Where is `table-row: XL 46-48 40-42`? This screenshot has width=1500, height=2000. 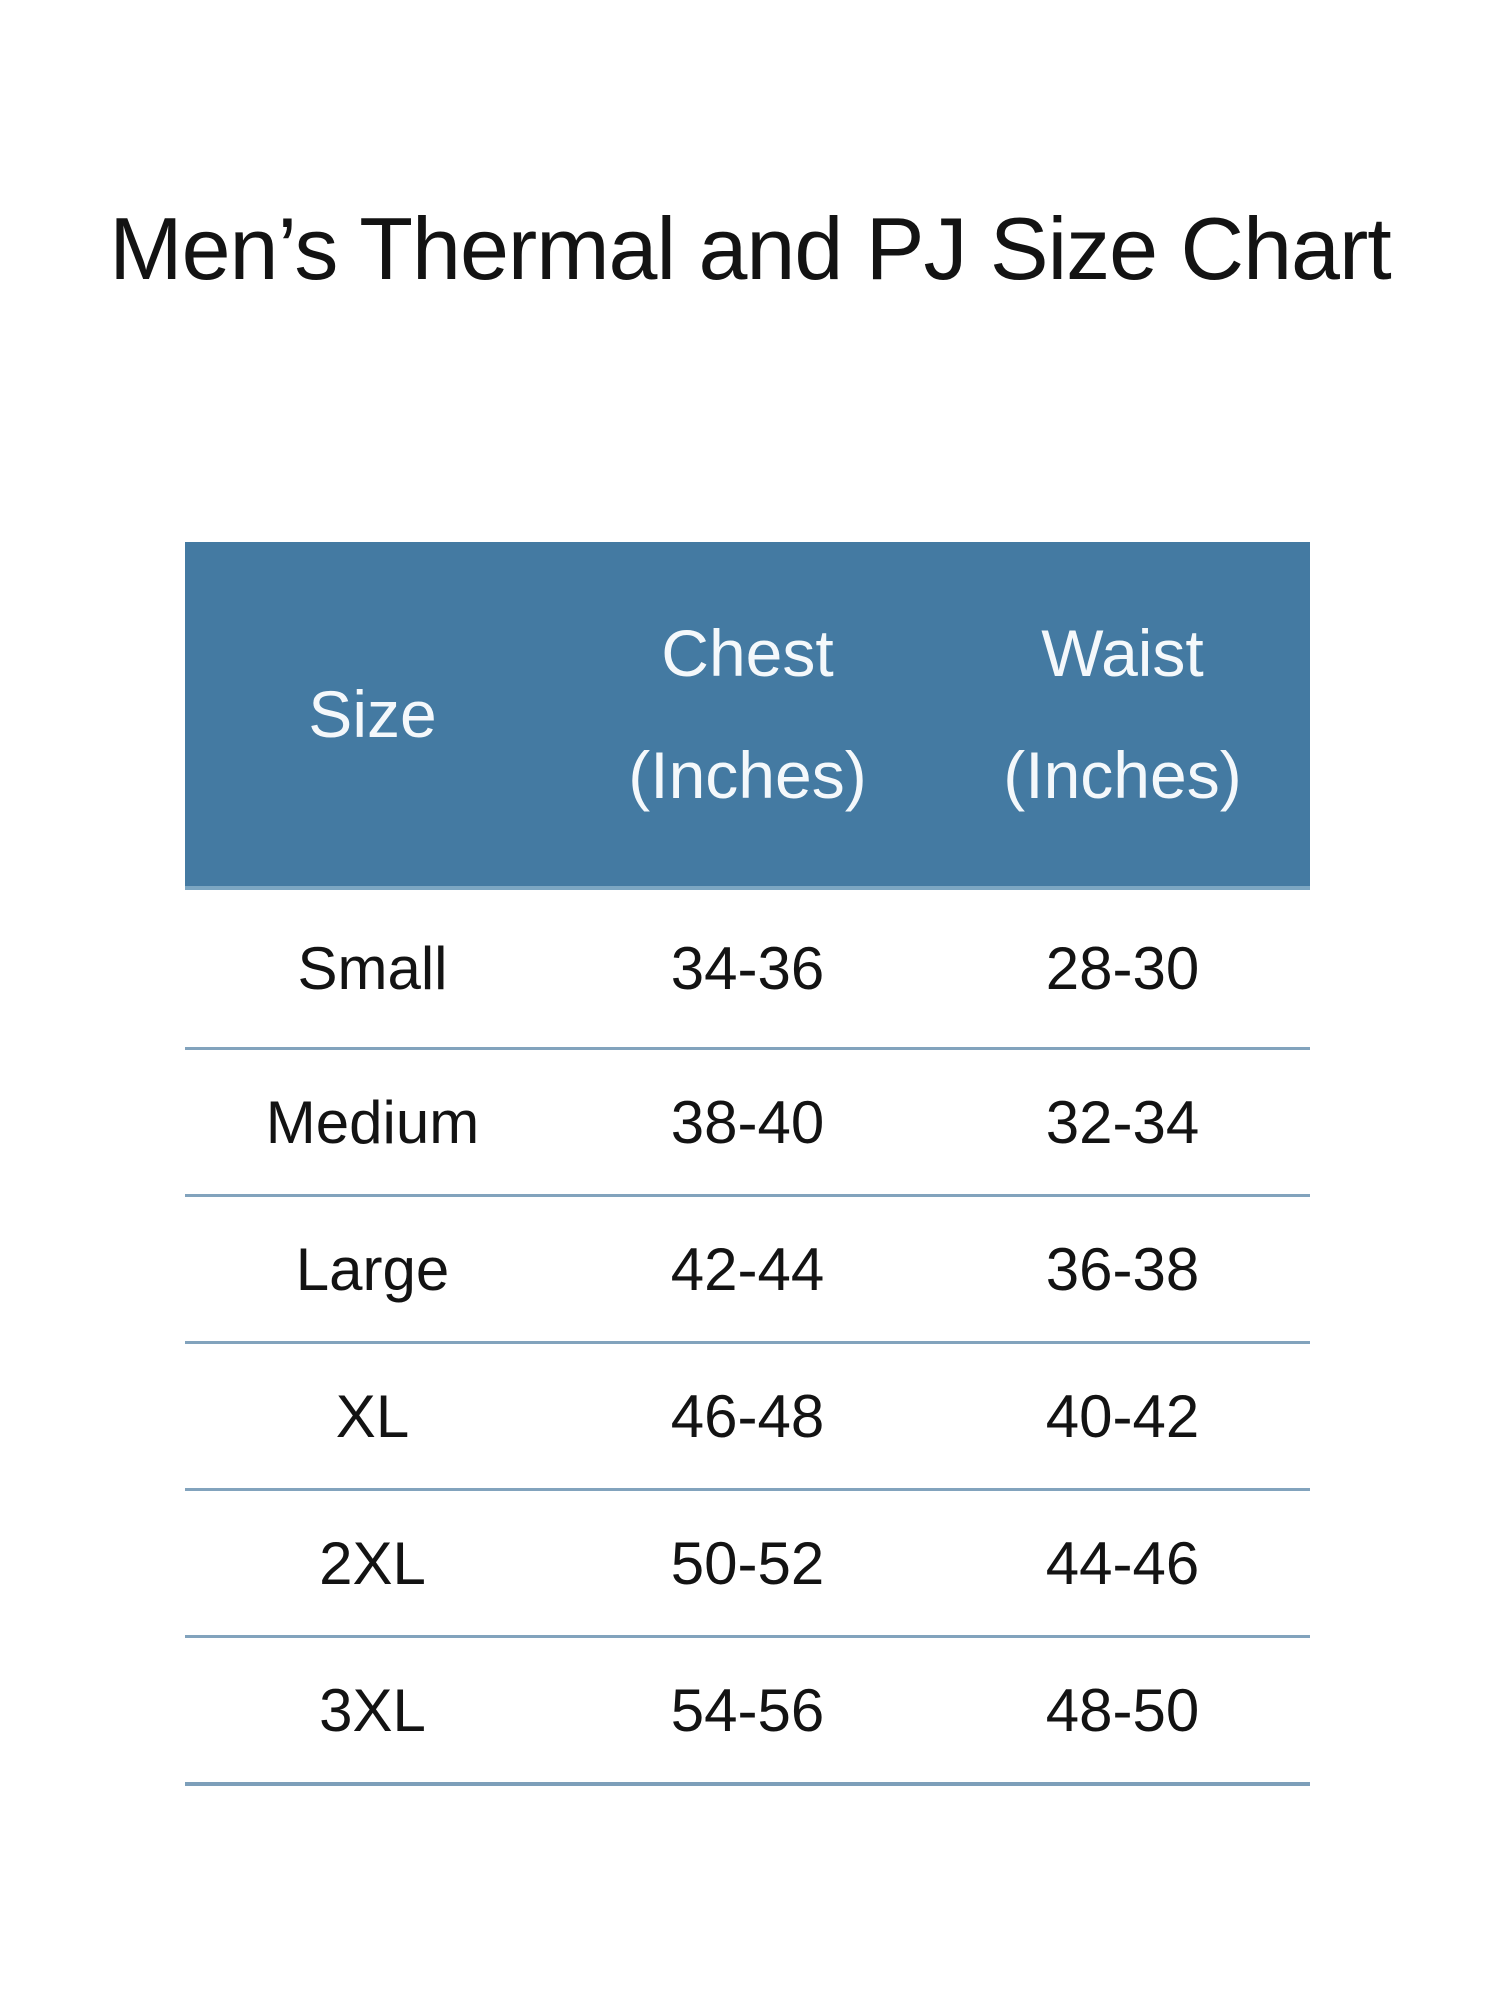 table-row: XL 46-48 40-42 is located at coordinates (747, 1417).